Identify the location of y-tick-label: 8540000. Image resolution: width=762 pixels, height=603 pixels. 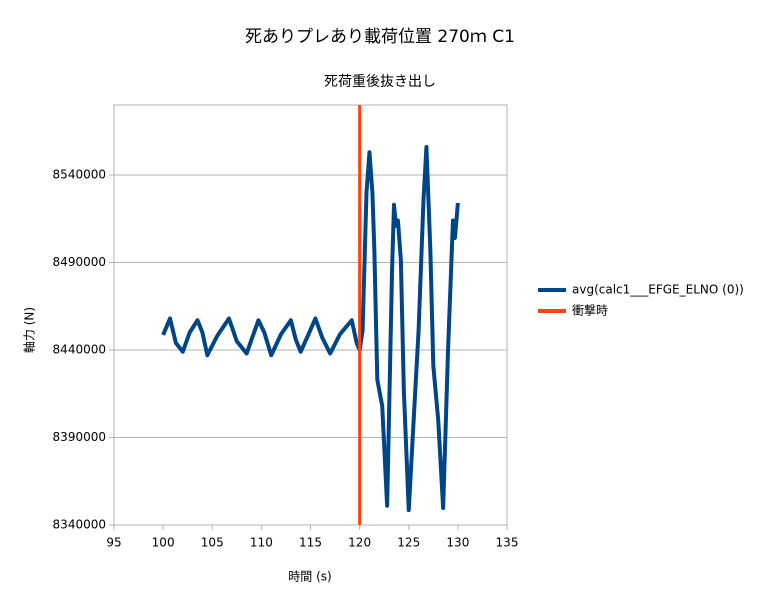
(79, 175).